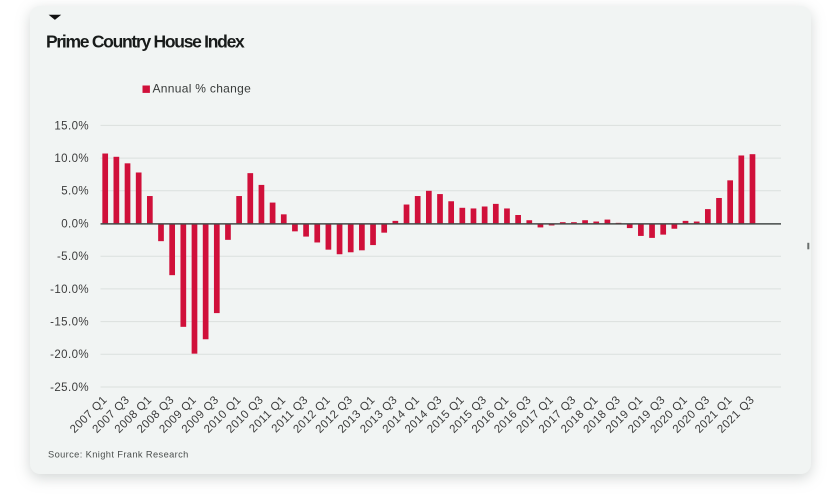  Describe the element at coordinates (69, 388) in the screenshot. I see `svg-text: -25.0%` at that location.